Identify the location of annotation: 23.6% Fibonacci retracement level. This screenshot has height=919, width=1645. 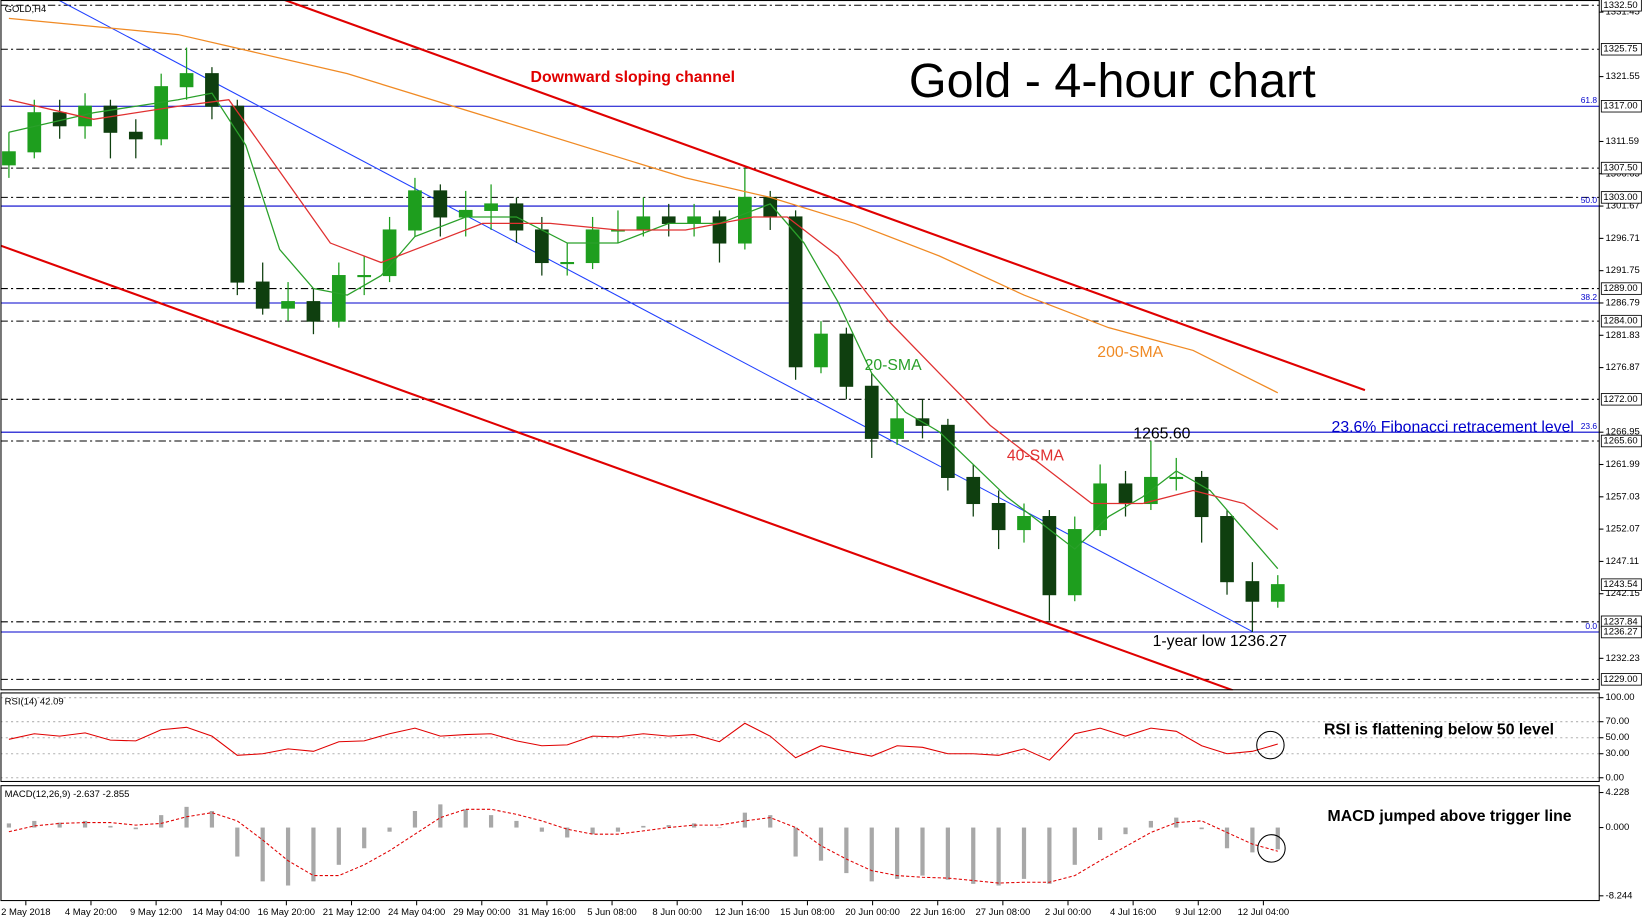
(1453, 427).